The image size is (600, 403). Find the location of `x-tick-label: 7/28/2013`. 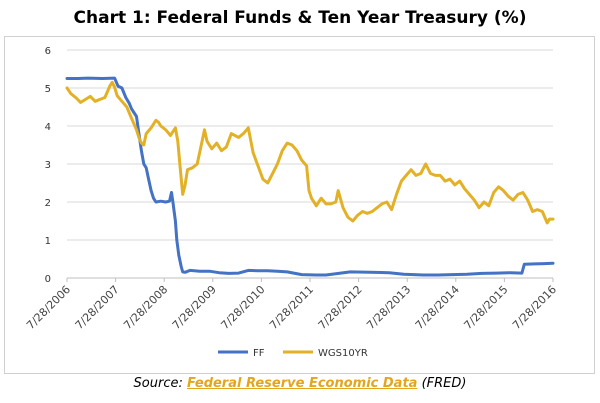

x-tick-label: 7/28/2013 is located at coordinates (388, 307).